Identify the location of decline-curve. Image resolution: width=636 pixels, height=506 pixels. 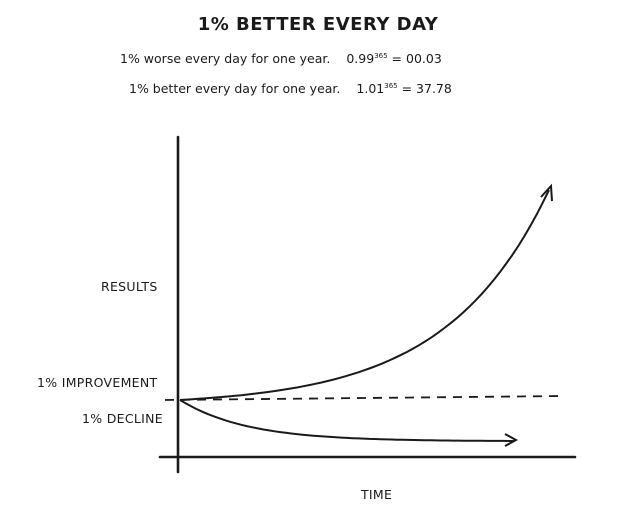
(346, 420).